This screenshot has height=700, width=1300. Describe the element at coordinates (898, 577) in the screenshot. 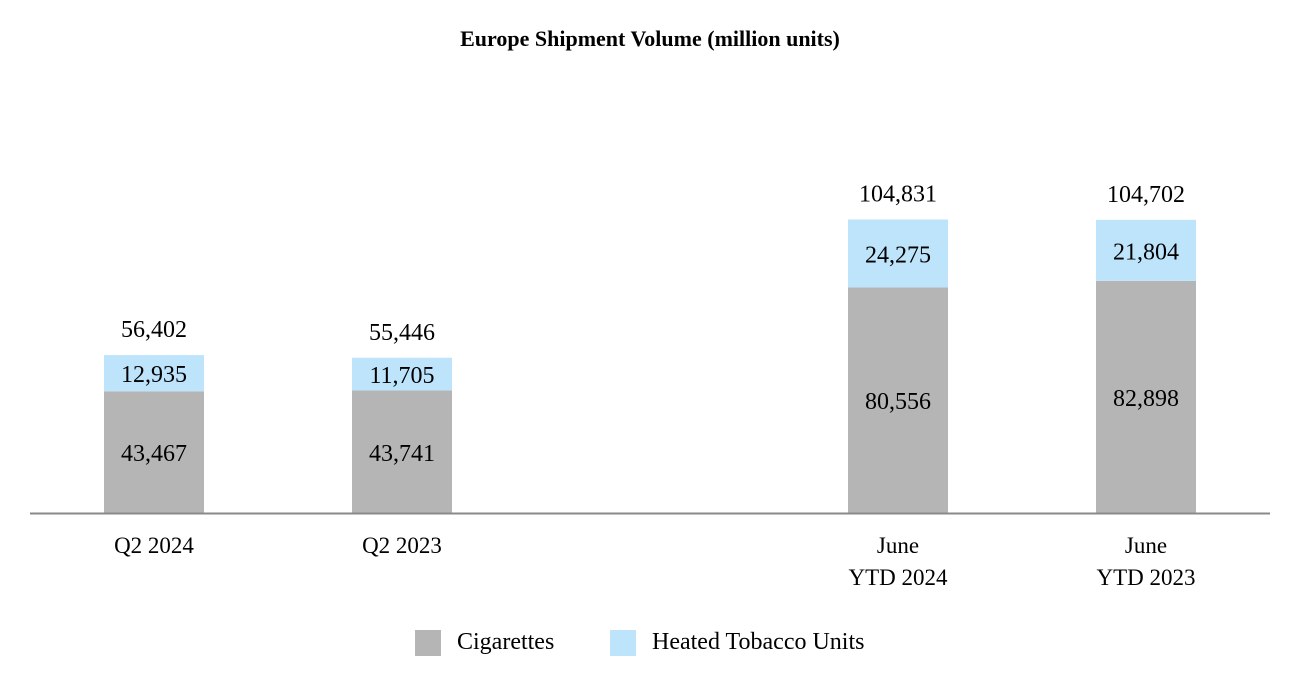

I see `x-tick-label-2-1: YTD 2024` at that location.